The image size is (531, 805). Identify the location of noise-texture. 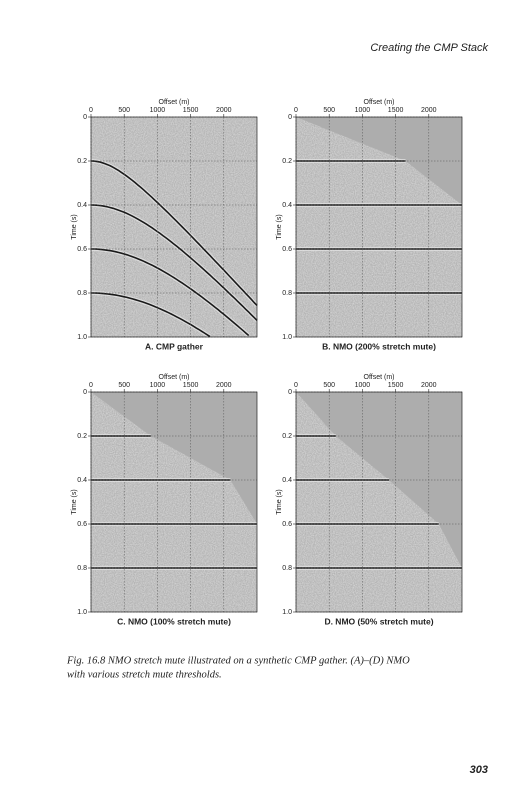
(174, 227).